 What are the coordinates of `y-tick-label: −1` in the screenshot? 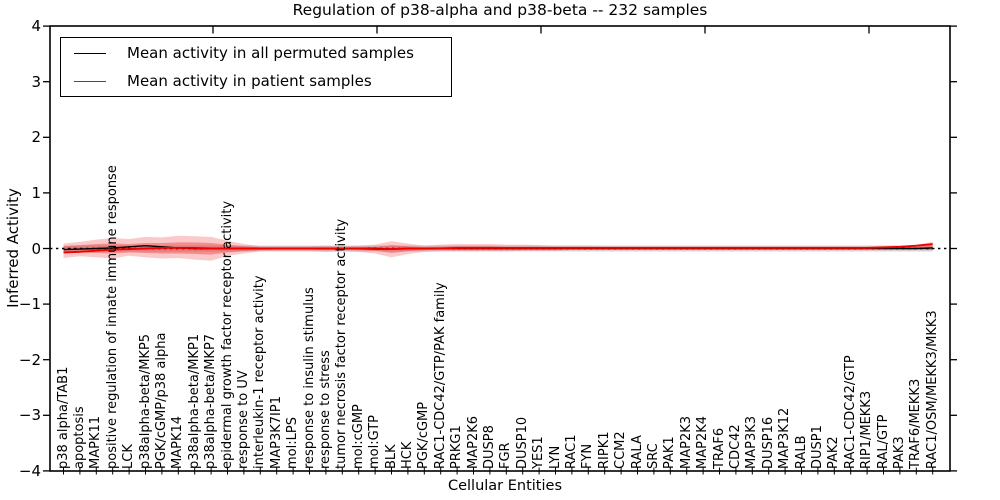 It's located at (29, 304).